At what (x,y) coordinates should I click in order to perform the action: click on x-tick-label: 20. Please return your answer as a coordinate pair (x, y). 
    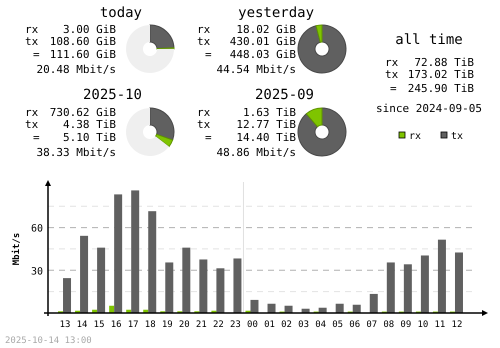
    Looking at the image, I should click on (184, 325).